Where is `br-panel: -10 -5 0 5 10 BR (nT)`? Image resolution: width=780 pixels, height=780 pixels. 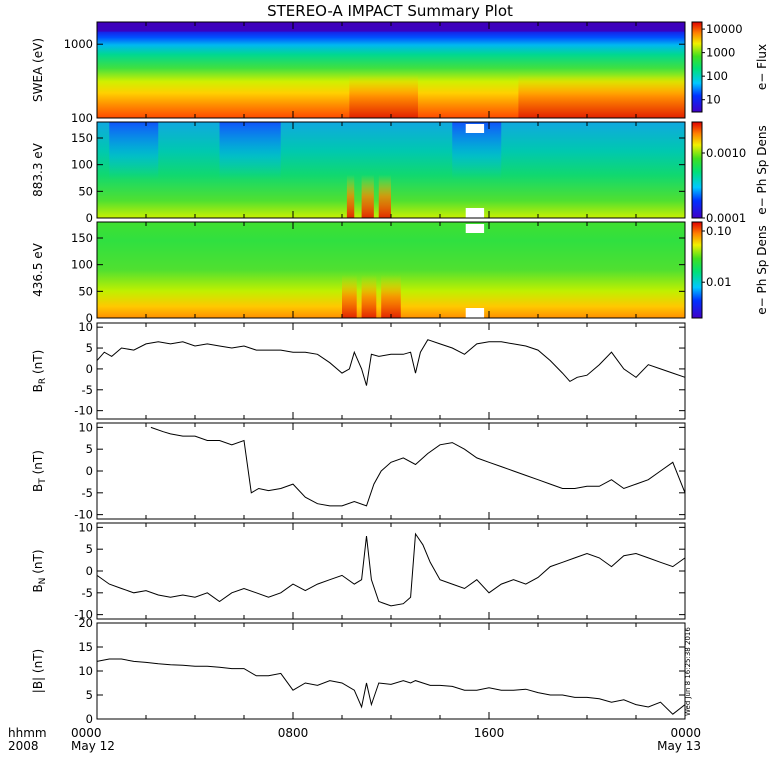 br-panel: -10 -5 0 5 10 BR (nT) is located at coordinates (358, 370).